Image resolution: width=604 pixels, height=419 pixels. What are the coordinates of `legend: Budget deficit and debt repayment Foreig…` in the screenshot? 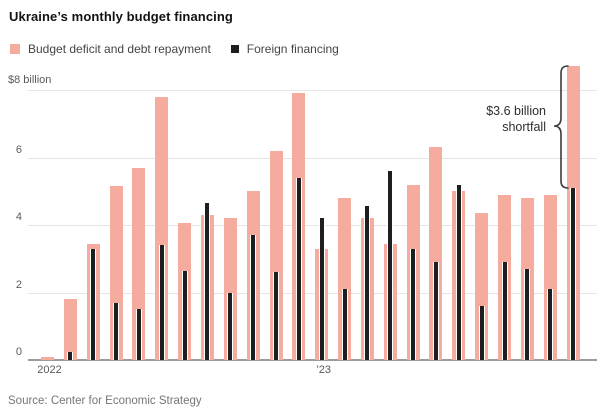 It's located at (174, 49).